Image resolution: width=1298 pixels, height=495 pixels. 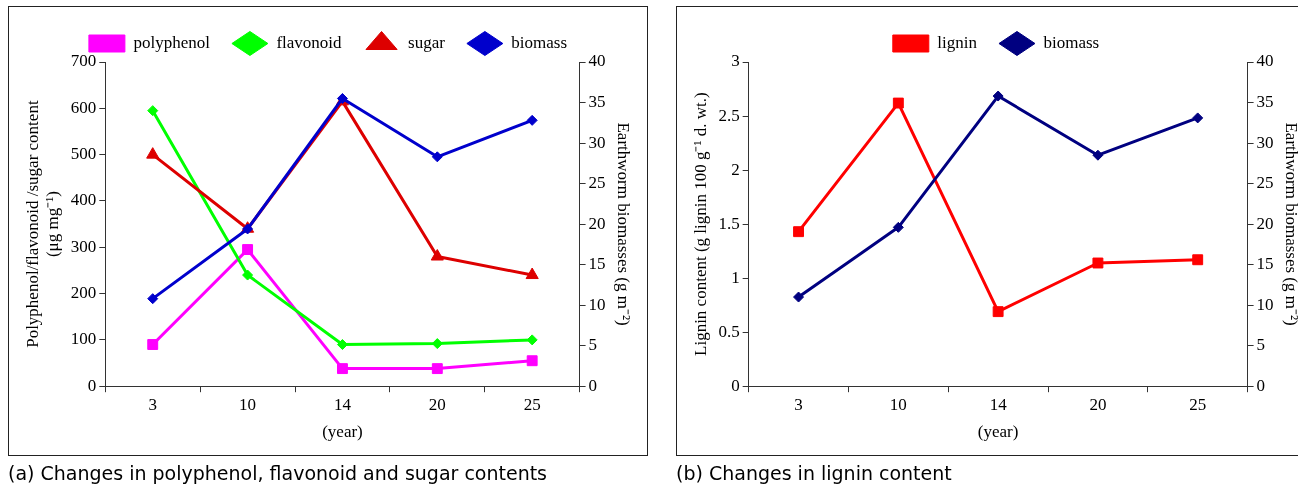 I want to click on text: (b) Changes in lignin content, so click(x=814, y=473).